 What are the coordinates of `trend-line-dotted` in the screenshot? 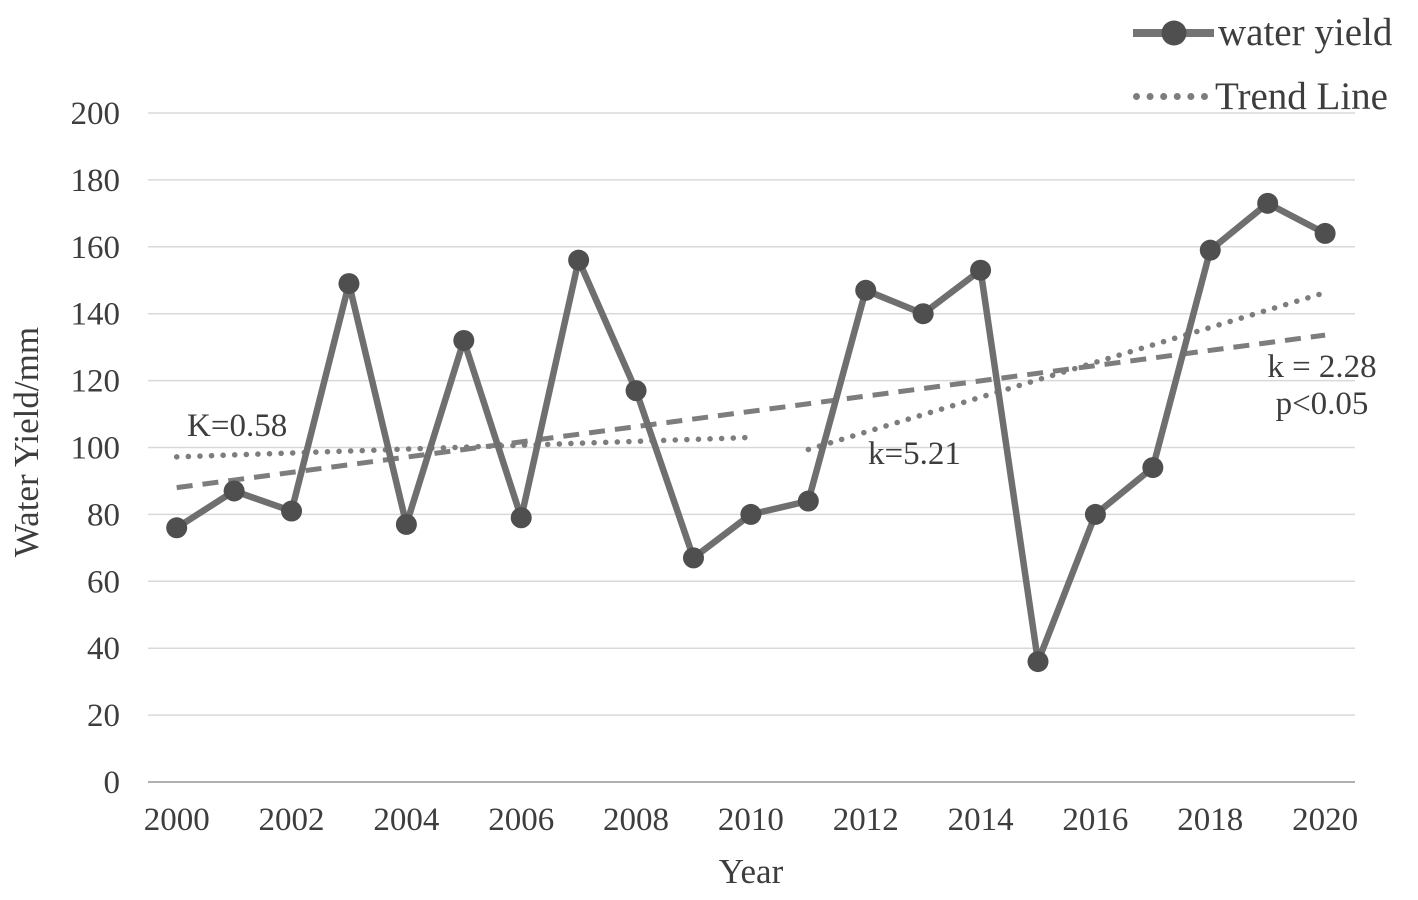 It's located at (1066, 371).